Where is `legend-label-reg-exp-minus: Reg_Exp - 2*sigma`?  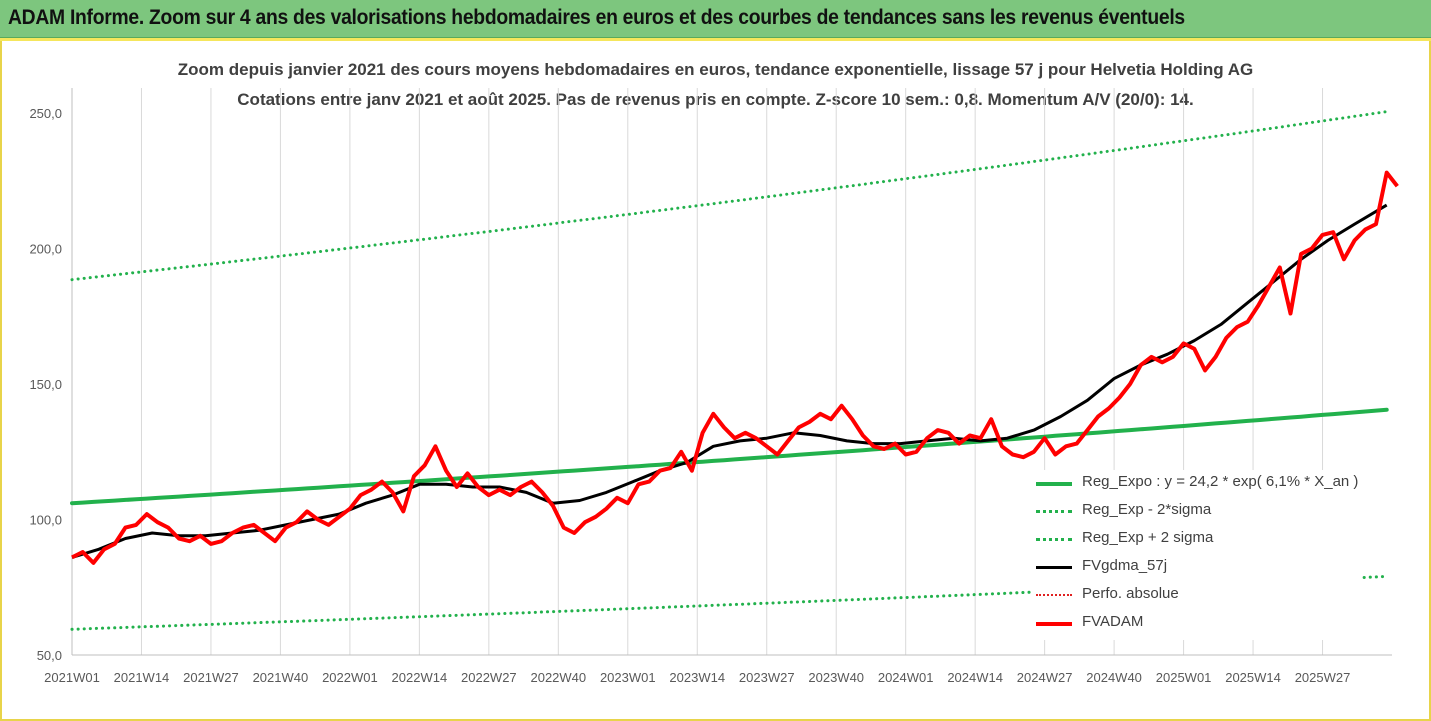
legend-label-reg-exp-minus: Reg_Exp - 2*sigma is located at coordinates (1147, 509).